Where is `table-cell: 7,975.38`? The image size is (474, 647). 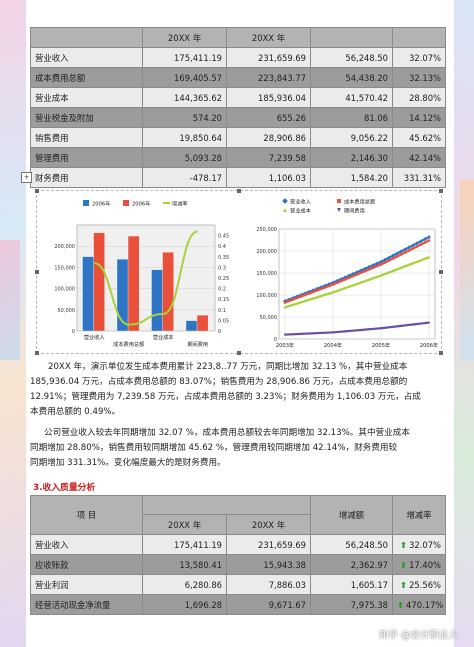 table-cell: 7,975.38 is located at coordinates (351, 604).